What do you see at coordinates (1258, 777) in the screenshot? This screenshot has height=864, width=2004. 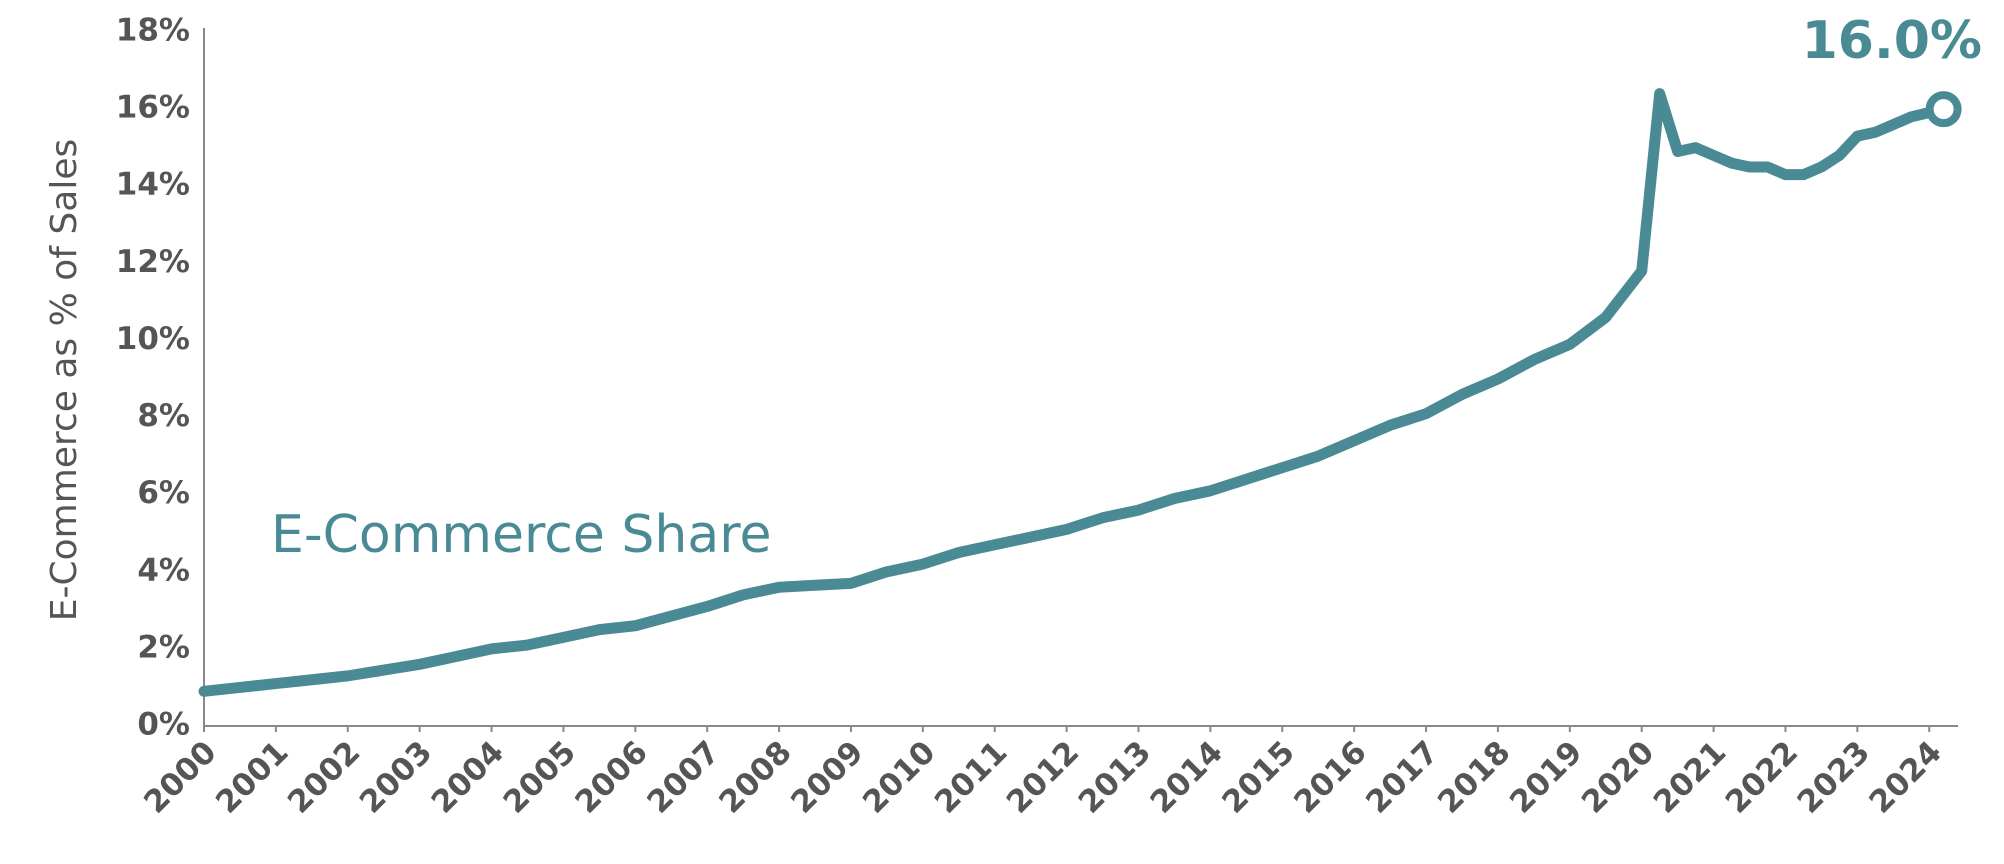 I see `x-tick-label: 2015` at bounding box center [1258, 777].